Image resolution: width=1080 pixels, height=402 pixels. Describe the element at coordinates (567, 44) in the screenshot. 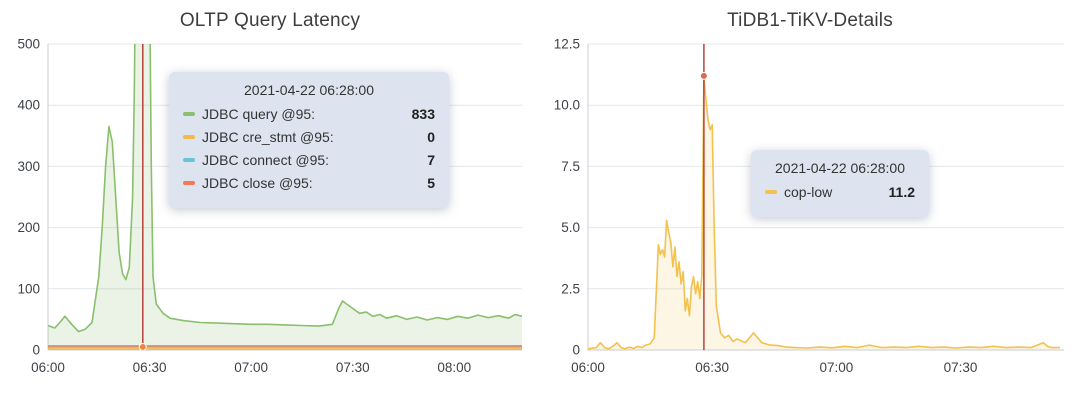

I see `svg-text: 12.5` at that location.